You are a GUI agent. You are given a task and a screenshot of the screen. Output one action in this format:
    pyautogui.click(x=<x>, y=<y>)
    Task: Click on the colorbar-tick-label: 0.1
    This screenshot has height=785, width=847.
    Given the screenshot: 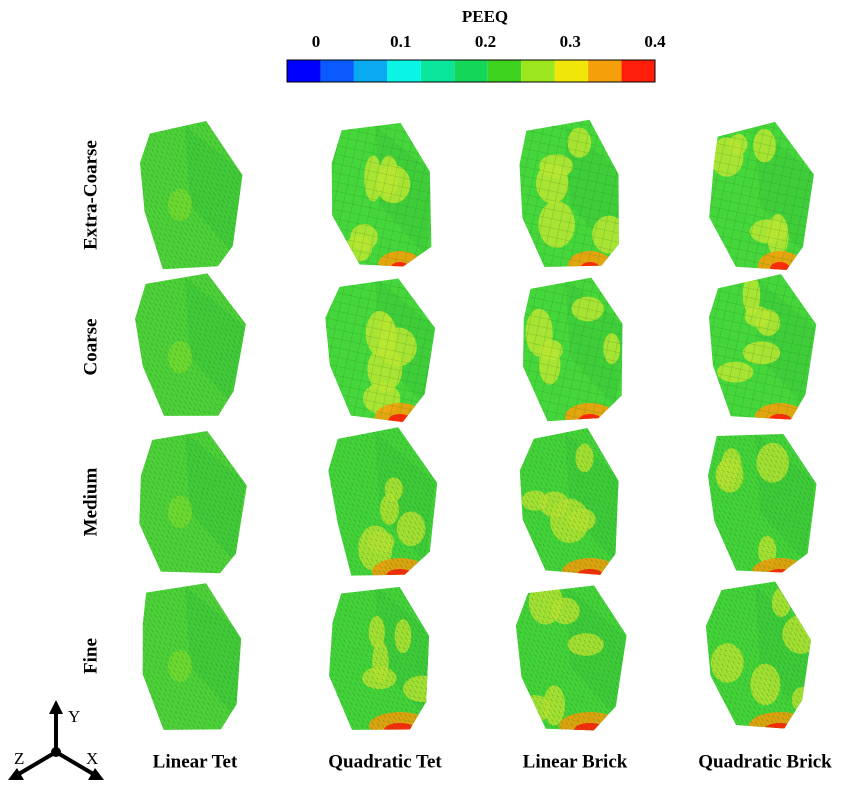 What is the action you would take?
    pyautogui.click(x=400, y=41)
    